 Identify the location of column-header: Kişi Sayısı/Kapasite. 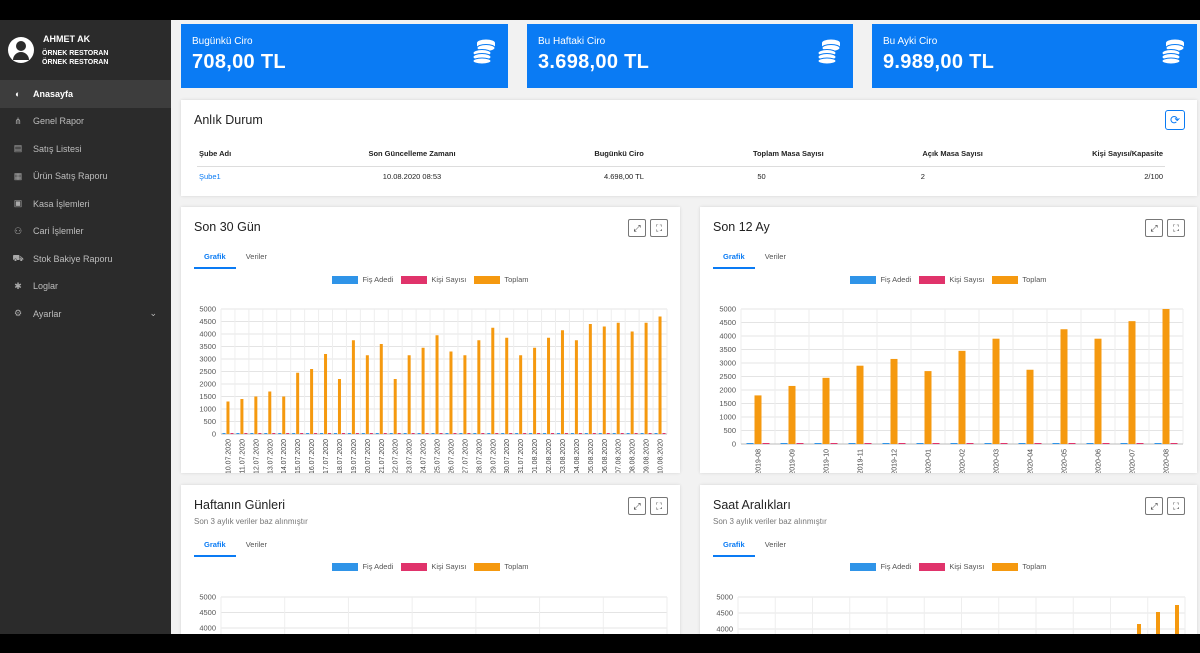
(1074, 155).